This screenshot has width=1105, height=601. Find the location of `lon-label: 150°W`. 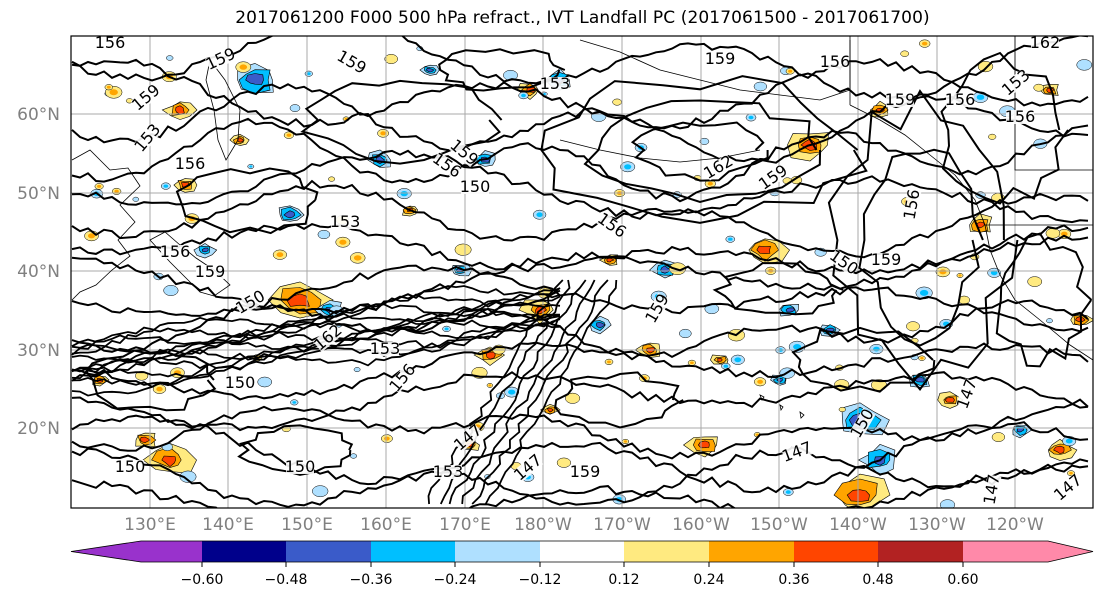

lon-label: 150°W is located at coordinates (779, 525).